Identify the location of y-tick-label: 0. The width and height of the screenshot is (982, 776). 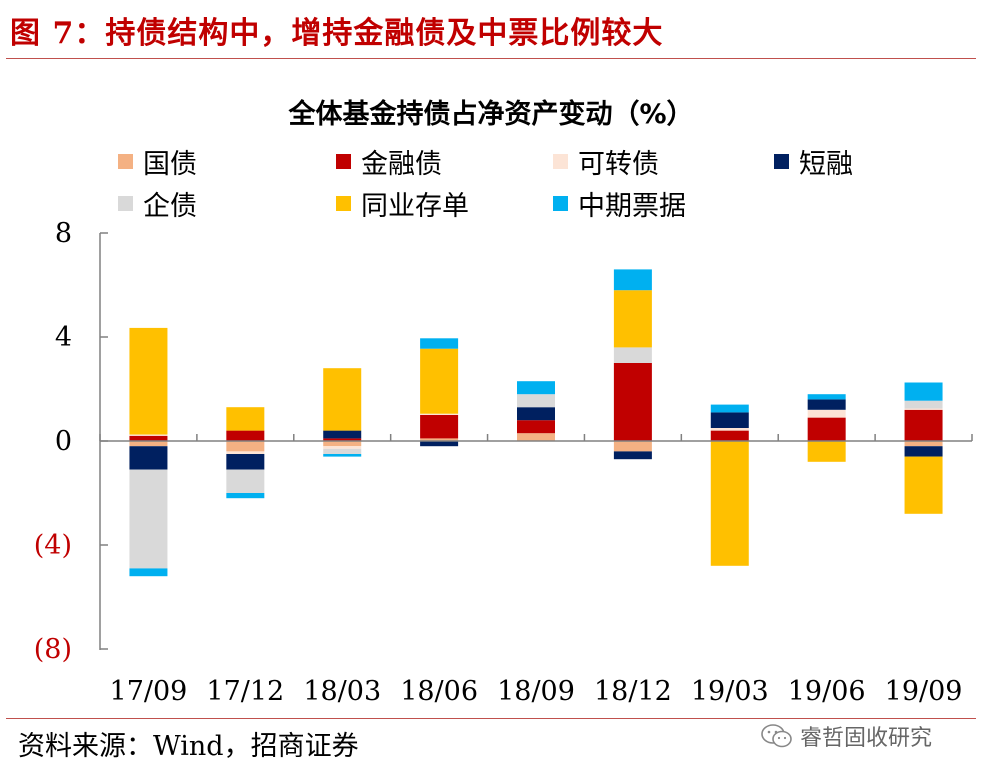
(63, 441).